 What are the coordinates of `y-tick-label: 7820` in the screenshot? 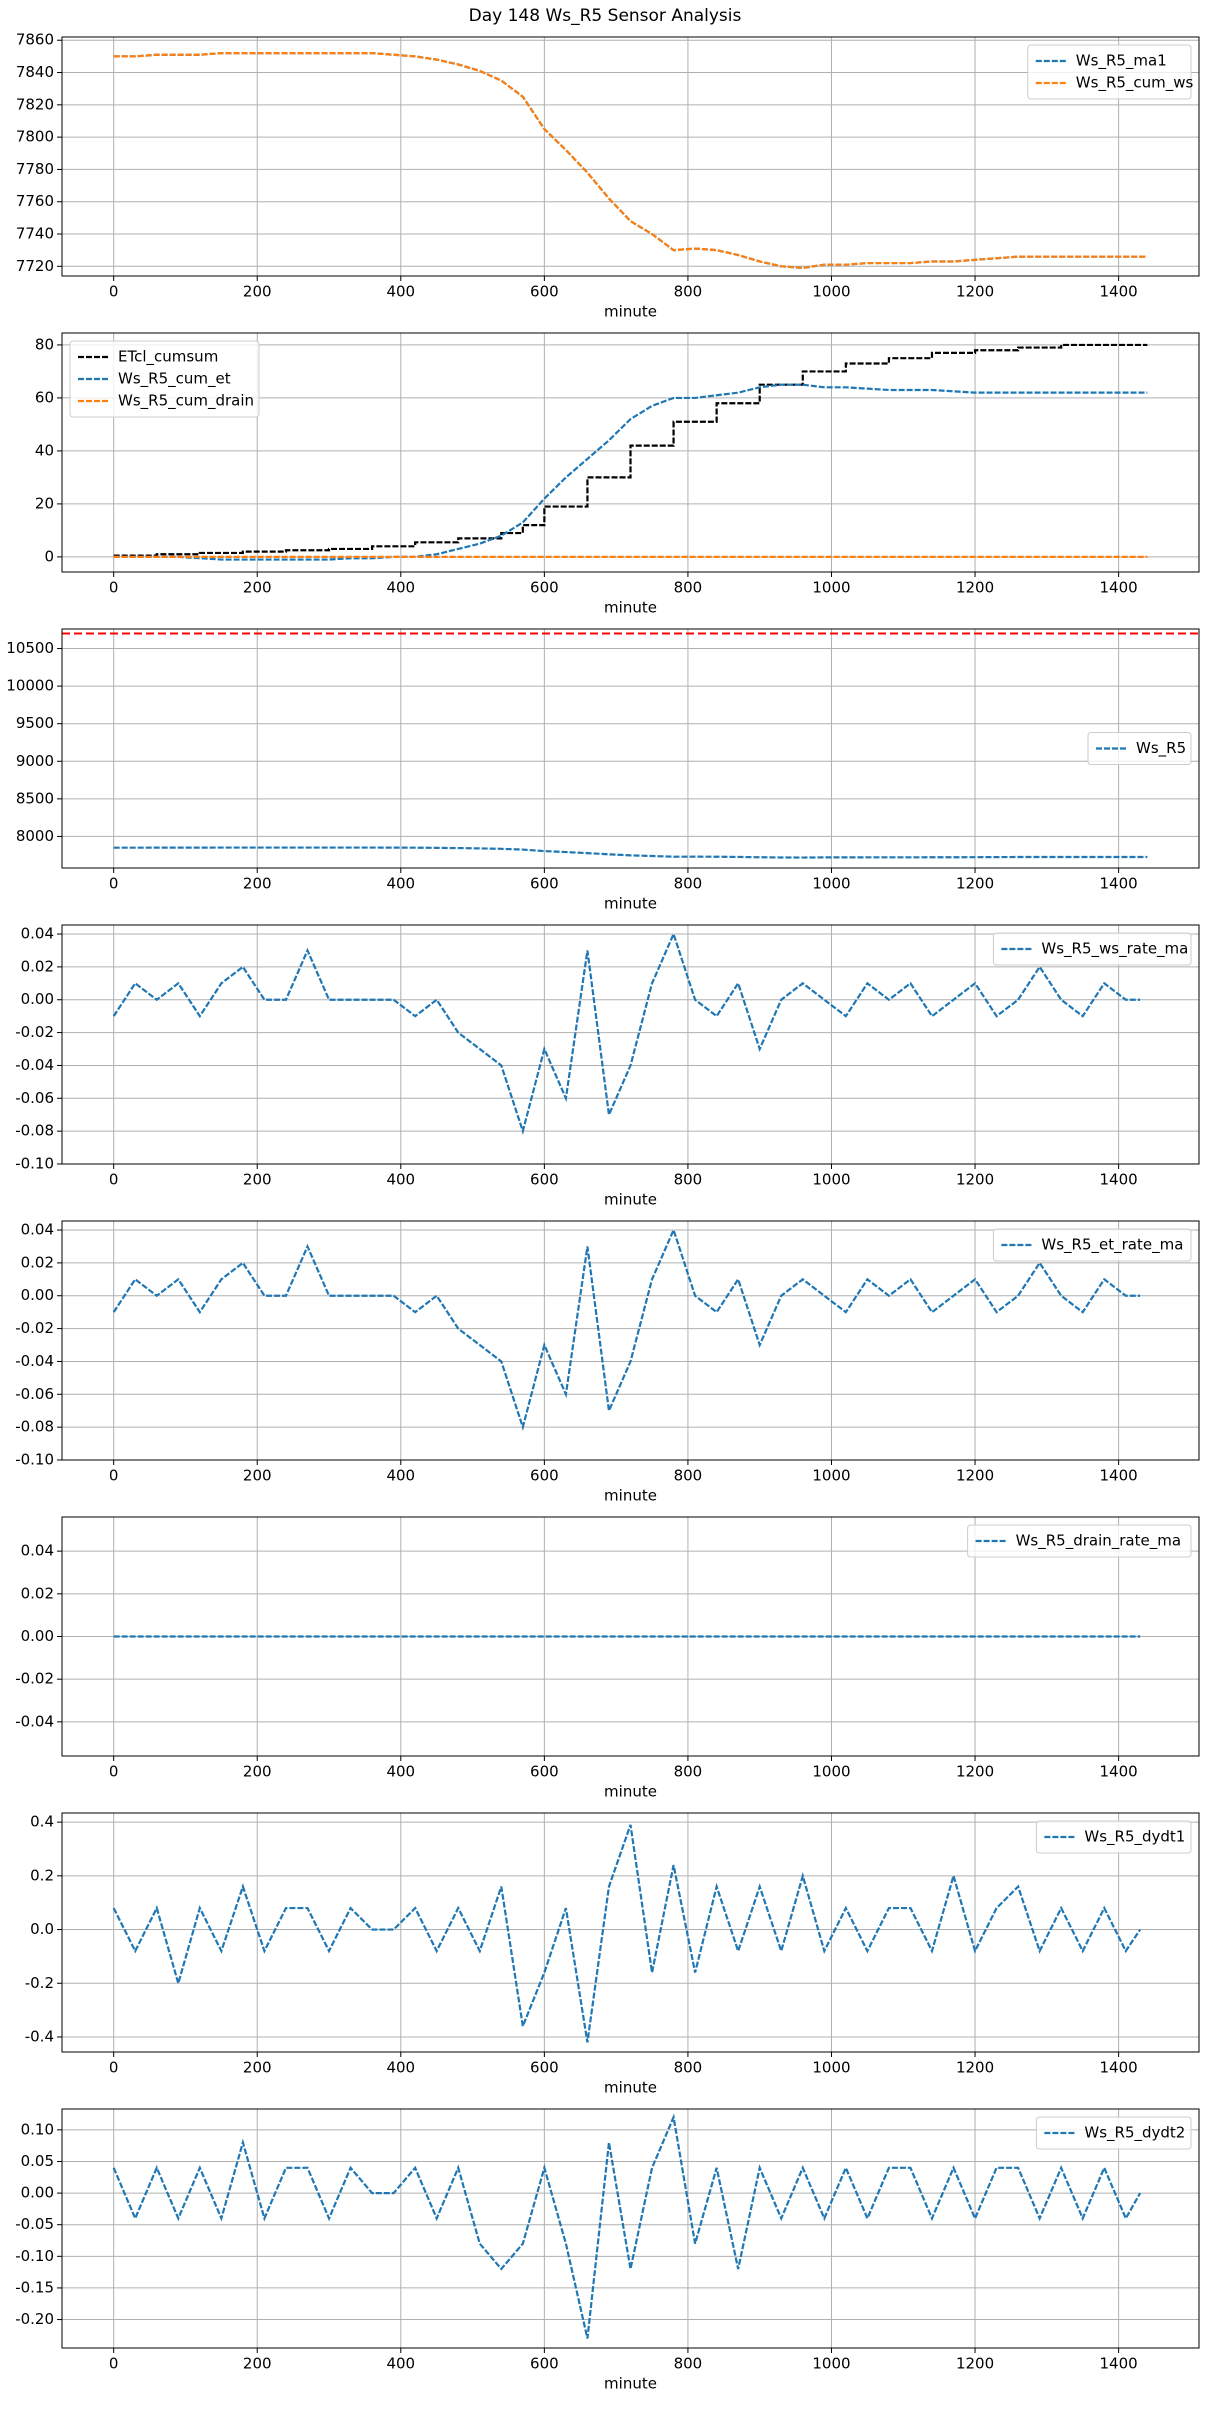 It's located at (35, 104).